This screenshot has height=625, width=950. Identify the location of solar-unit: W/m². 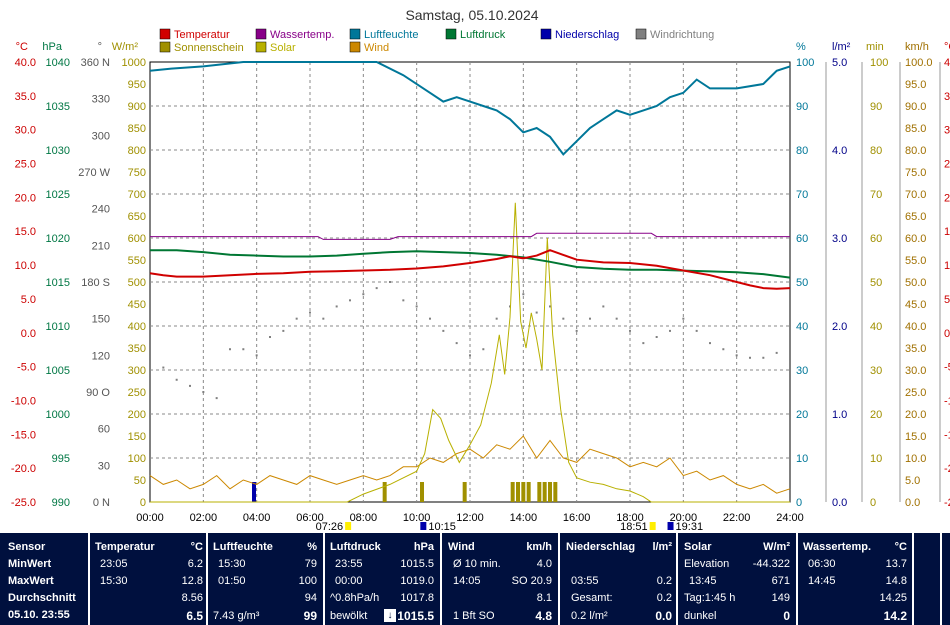
(776, 547).